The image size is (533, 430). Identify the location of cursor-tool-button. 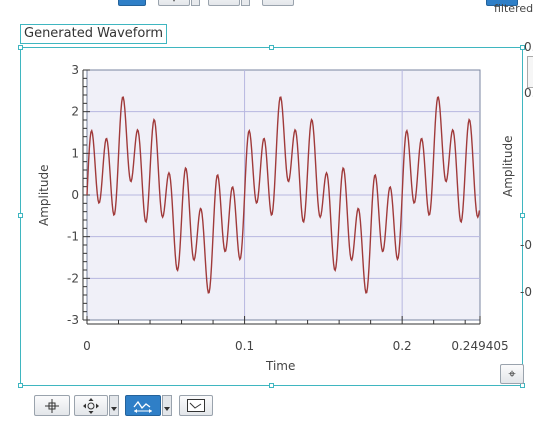
(52, 405).